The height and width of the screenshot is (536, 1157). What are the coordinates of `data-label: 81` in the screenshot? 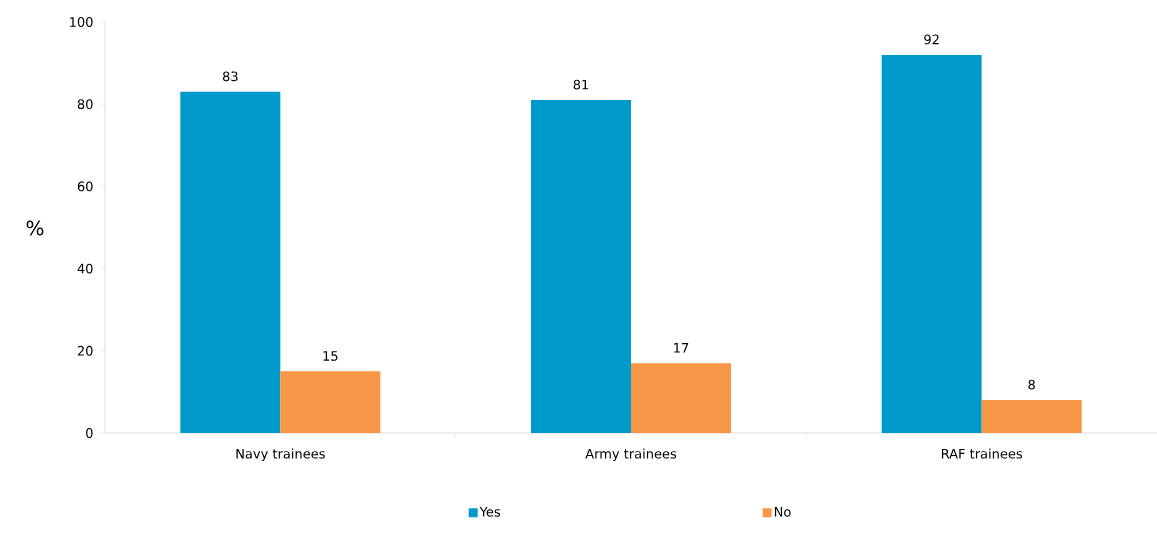 It's located at (581, 84).